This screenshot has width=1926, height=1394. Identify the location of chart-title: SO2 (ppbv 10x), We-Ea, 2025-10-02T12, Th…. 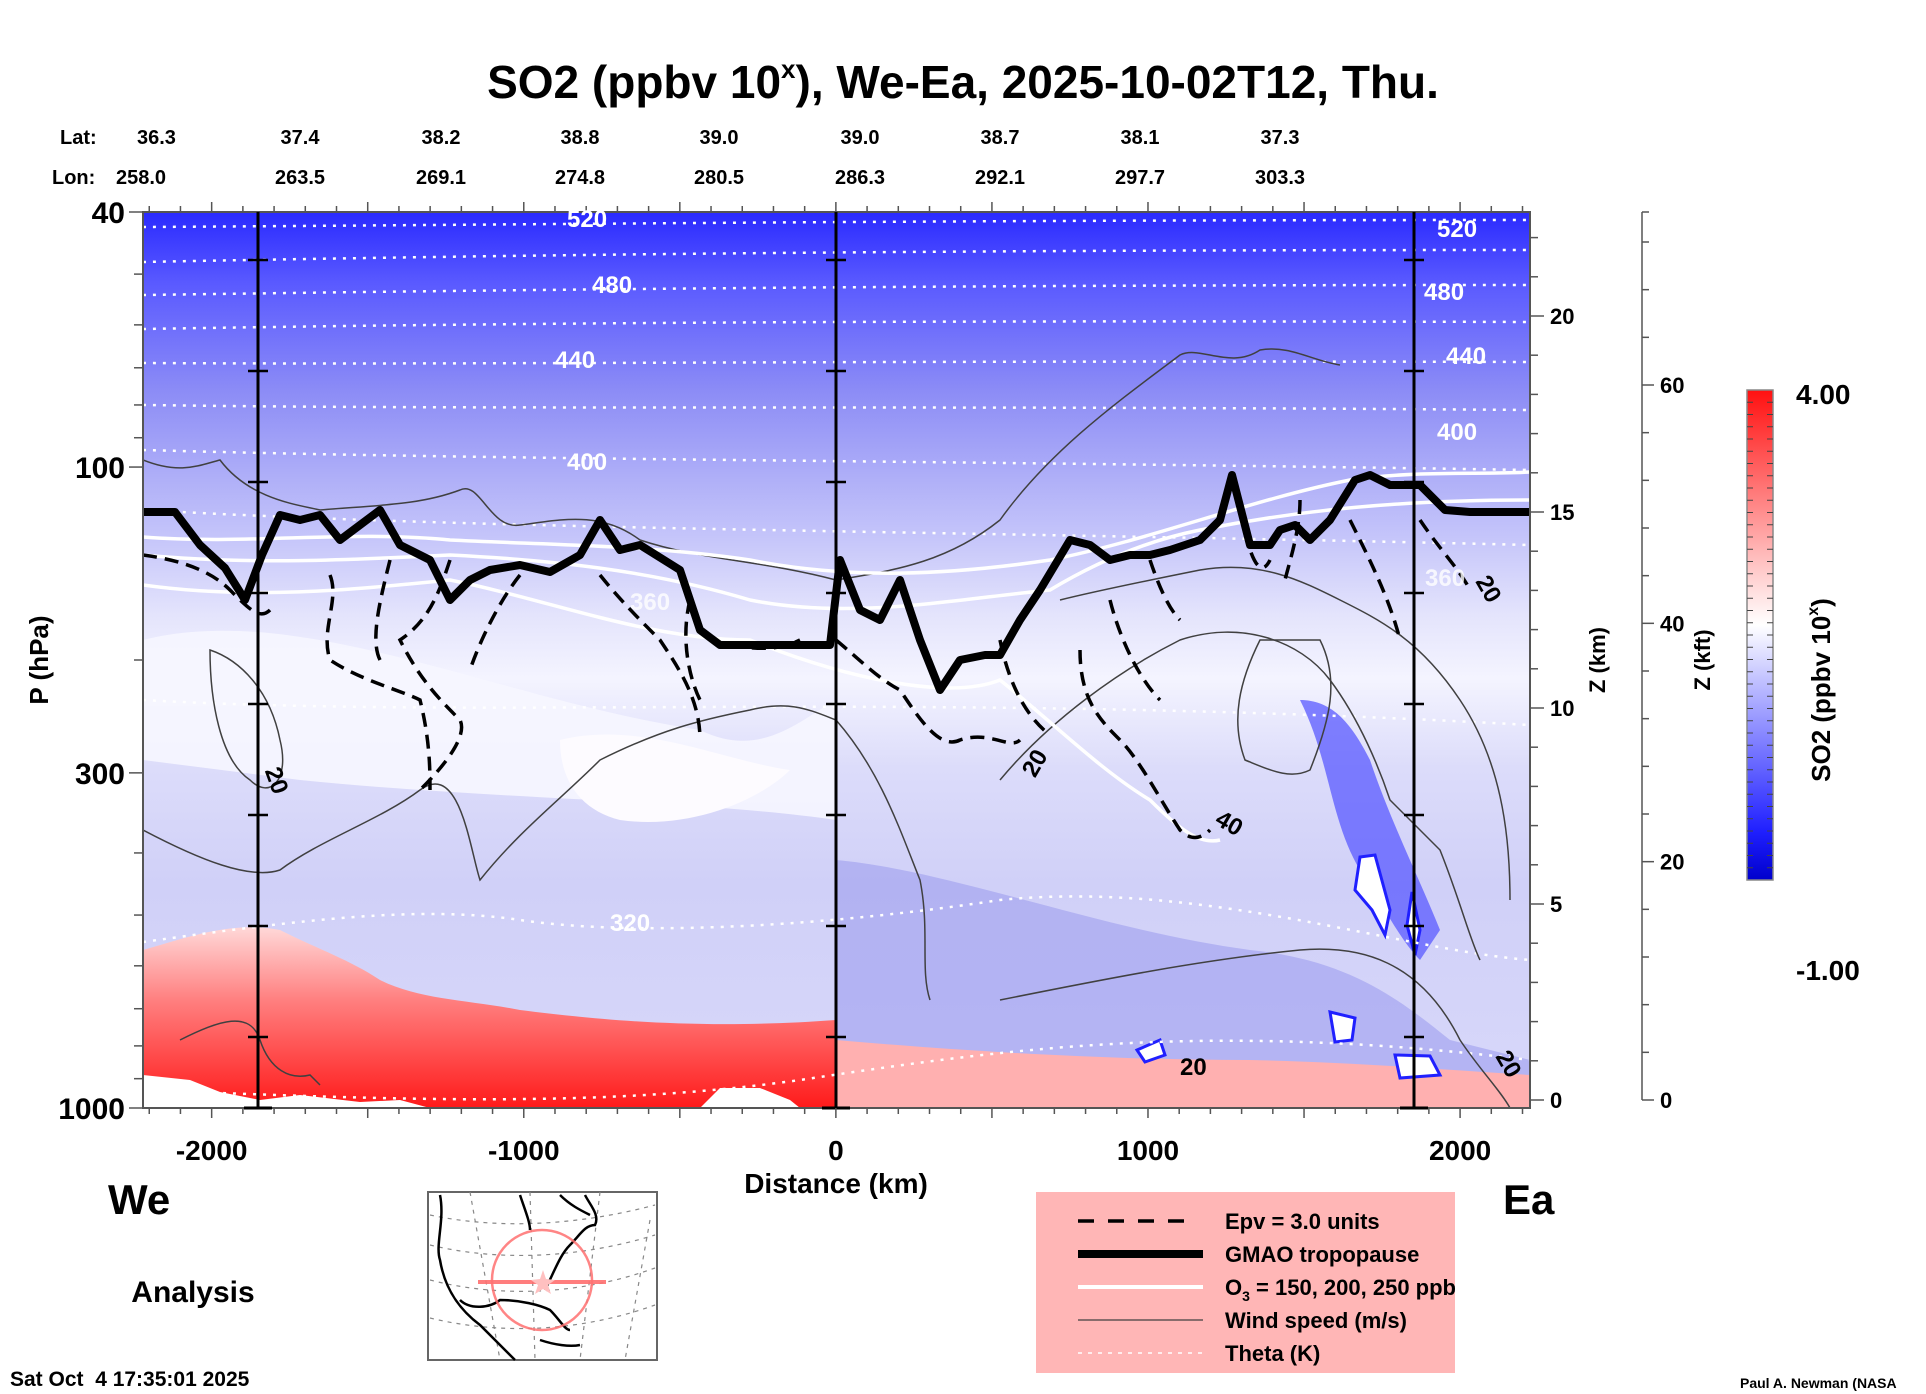
(963, 81).